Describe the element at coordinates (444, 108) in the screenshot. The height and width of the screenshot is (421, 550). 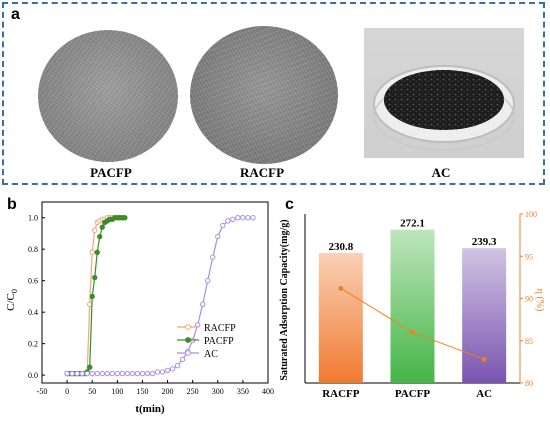
I see `petri-dish-image` at that location.